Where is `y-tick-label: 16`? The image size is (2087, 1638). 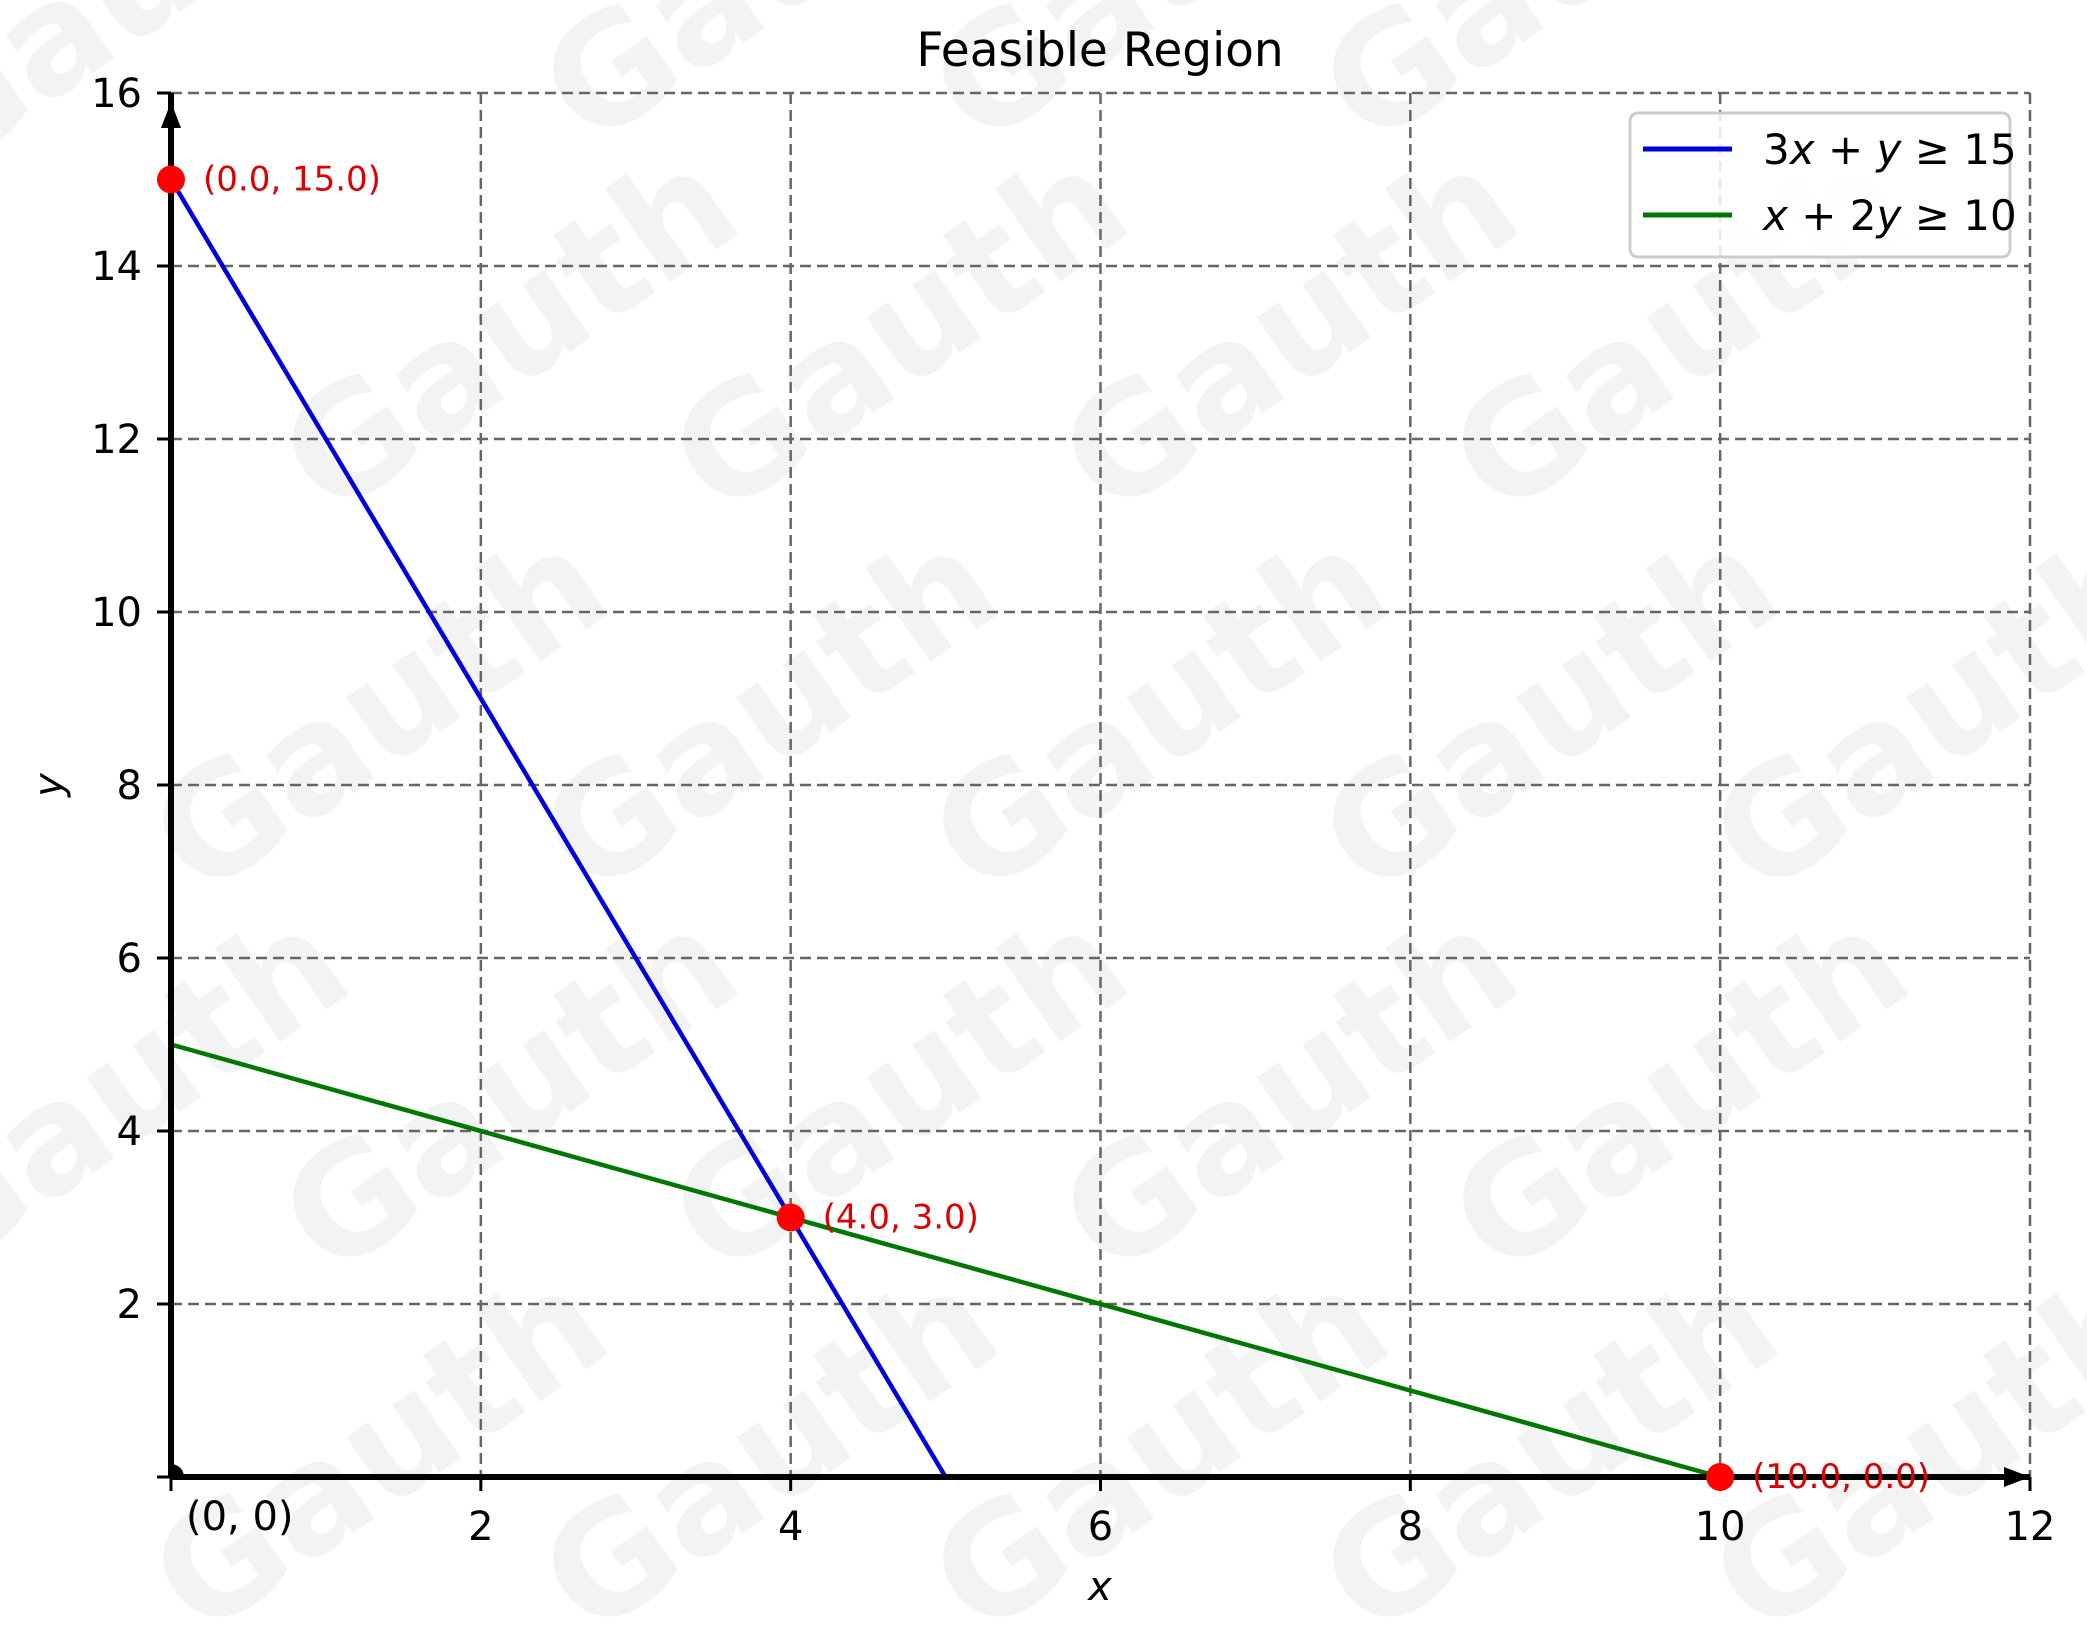
y-tick-label: 16 is located at coordinates (116, 94).